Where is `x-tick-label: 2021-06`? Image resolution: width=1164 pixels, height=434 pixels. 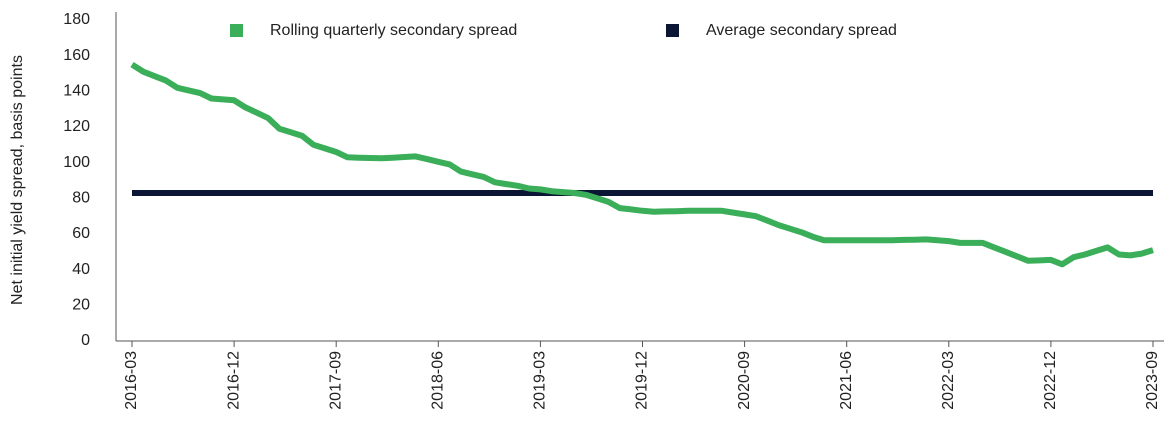
x-tick-label: 2021-06 is located at coordinates (846, 380).